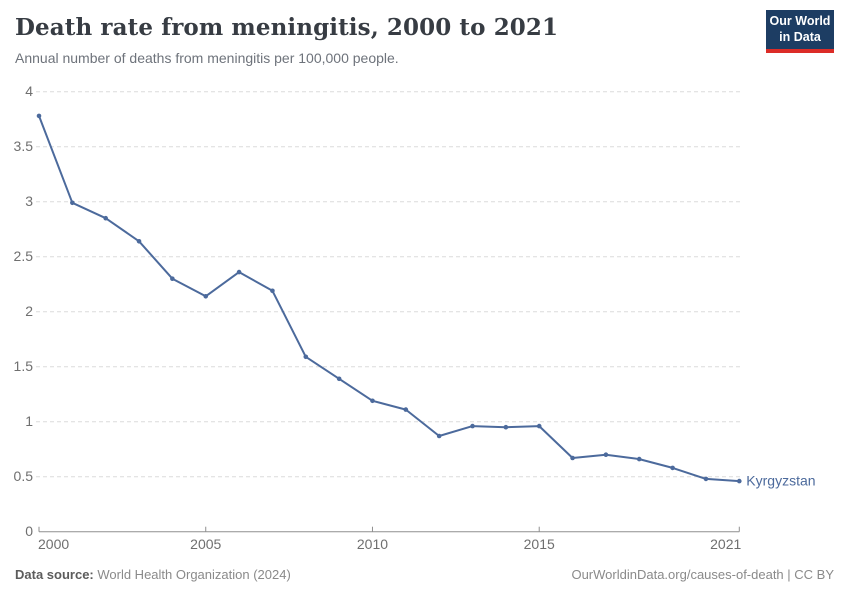 The width and height of the screenshot is (850, 600). Describe the element at coordinates (24, 366) in the screenshot. I see `y-axis-tick-label: 1.5` at that location.